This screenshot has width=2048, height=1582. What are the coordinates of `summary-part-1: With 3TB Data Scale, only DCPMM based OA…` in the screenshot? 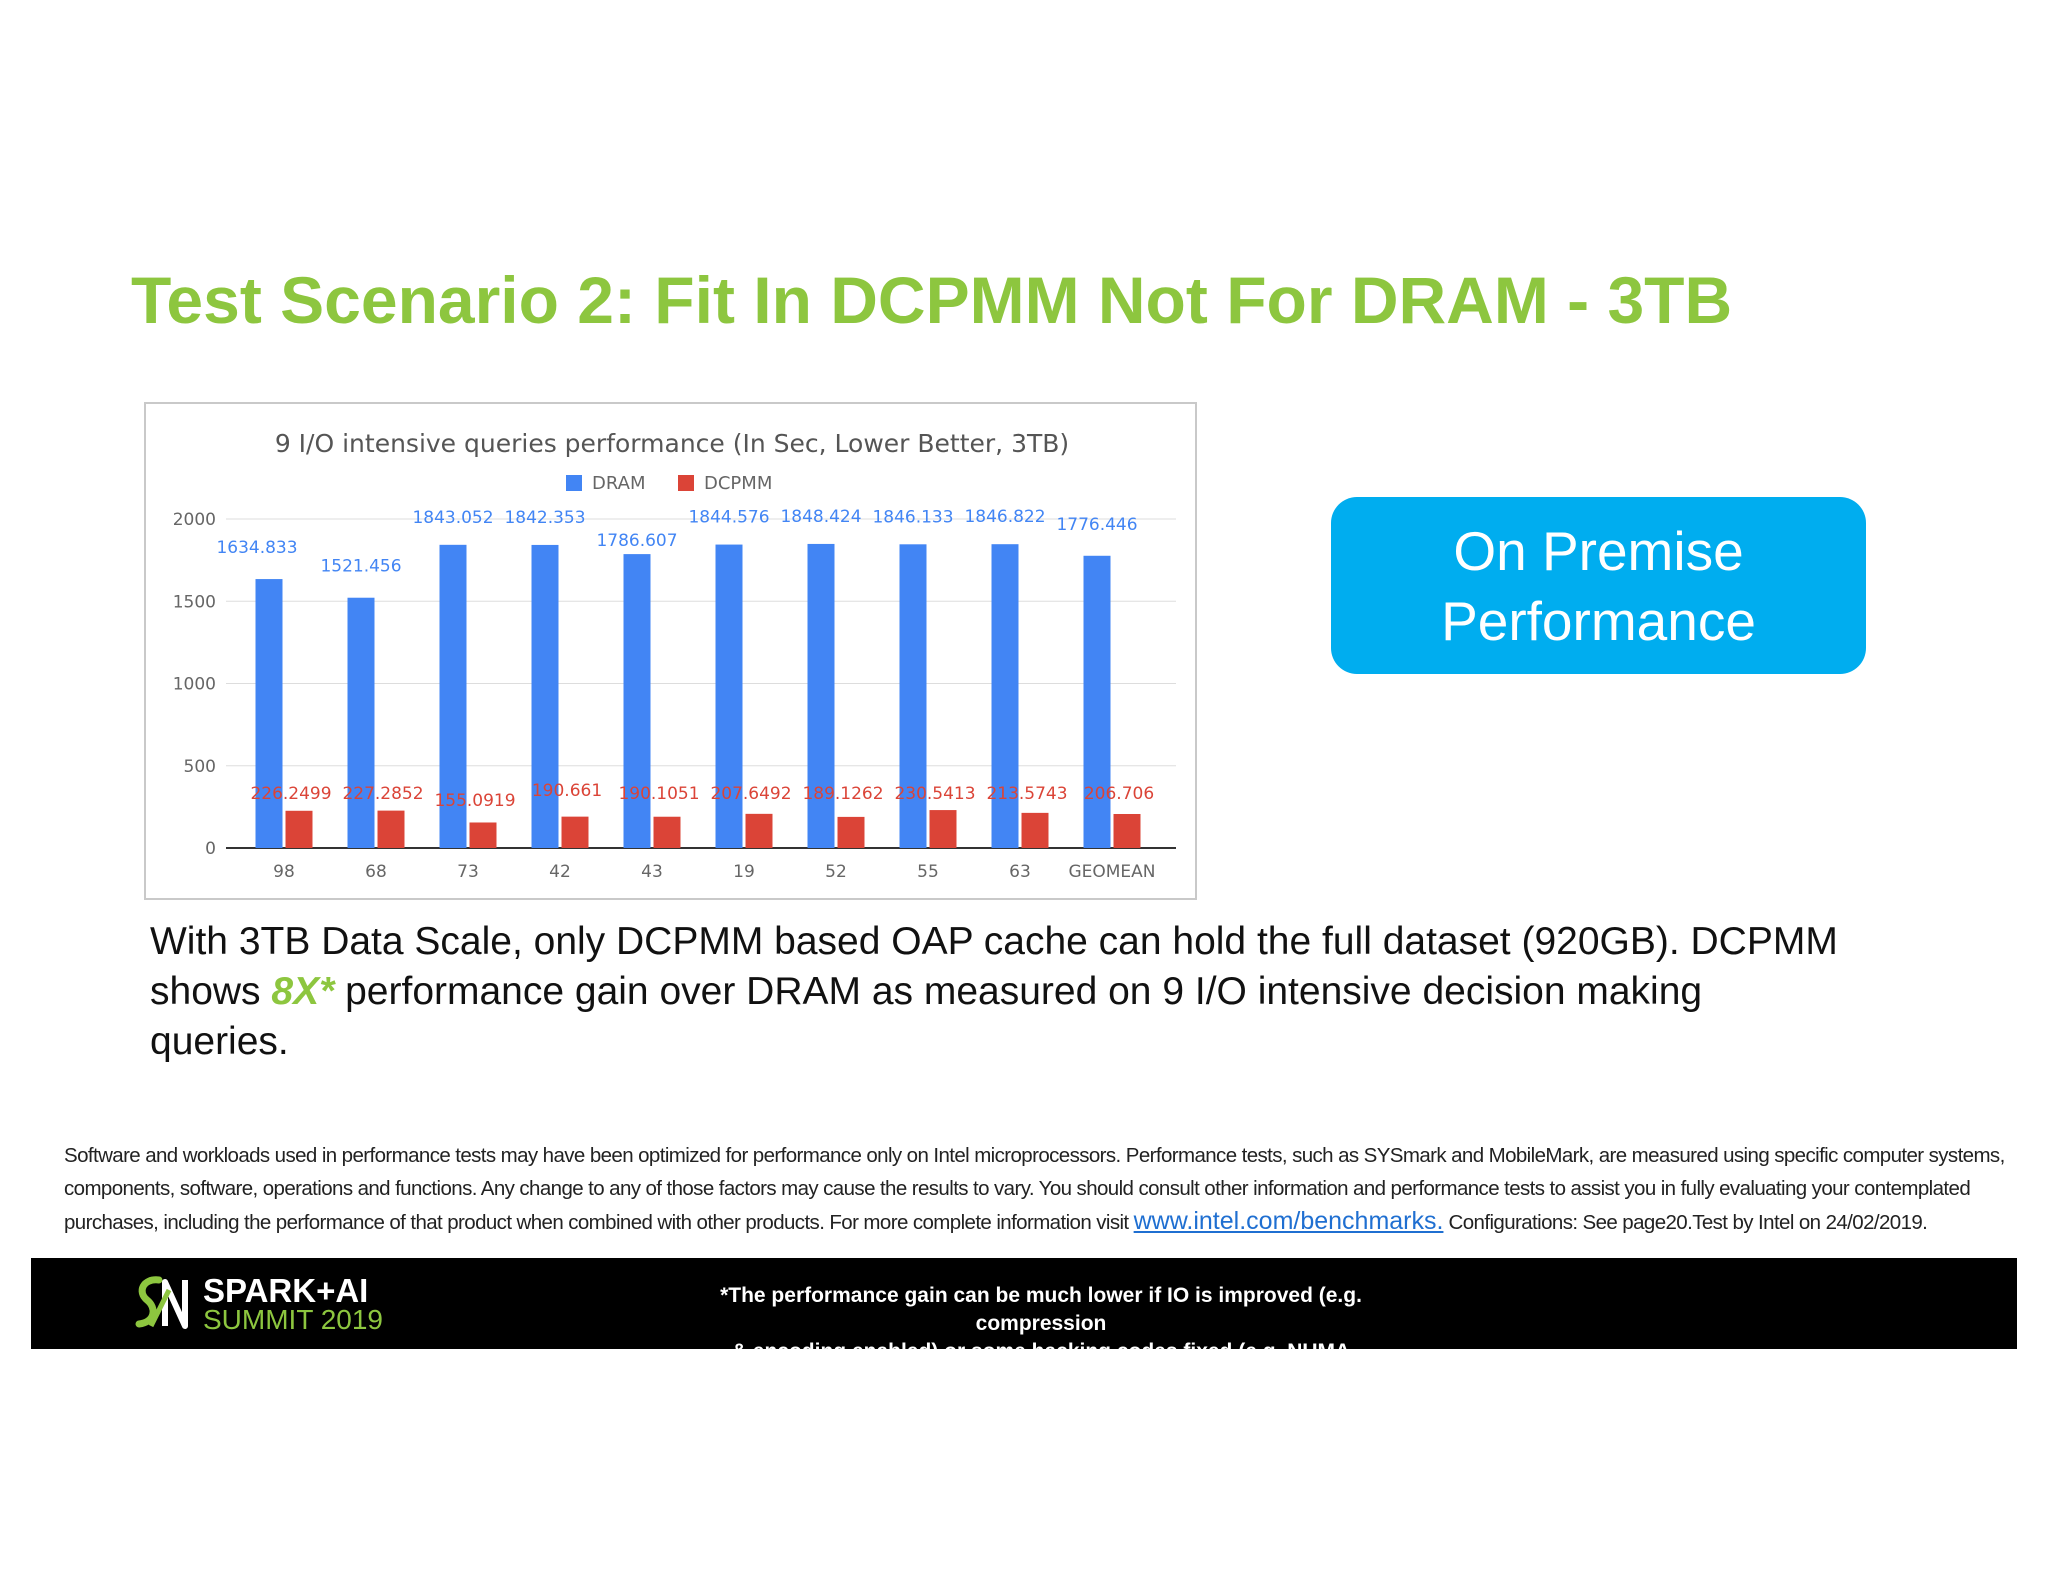 It's located at (994, 966).